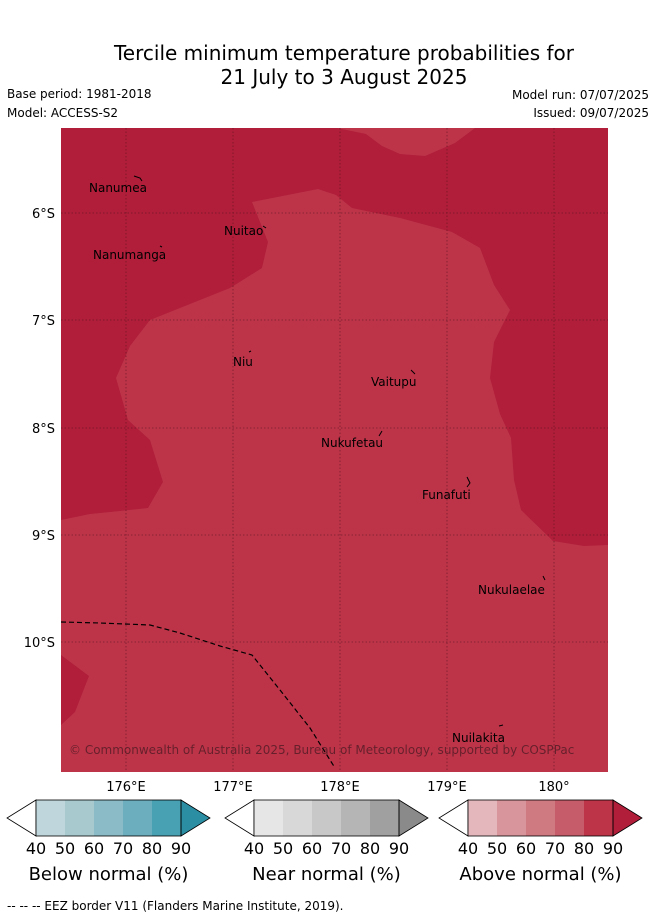 This screenshot has width=655, height=919. I want to click on near-normal-tick-label: 40, so click(254, 848).